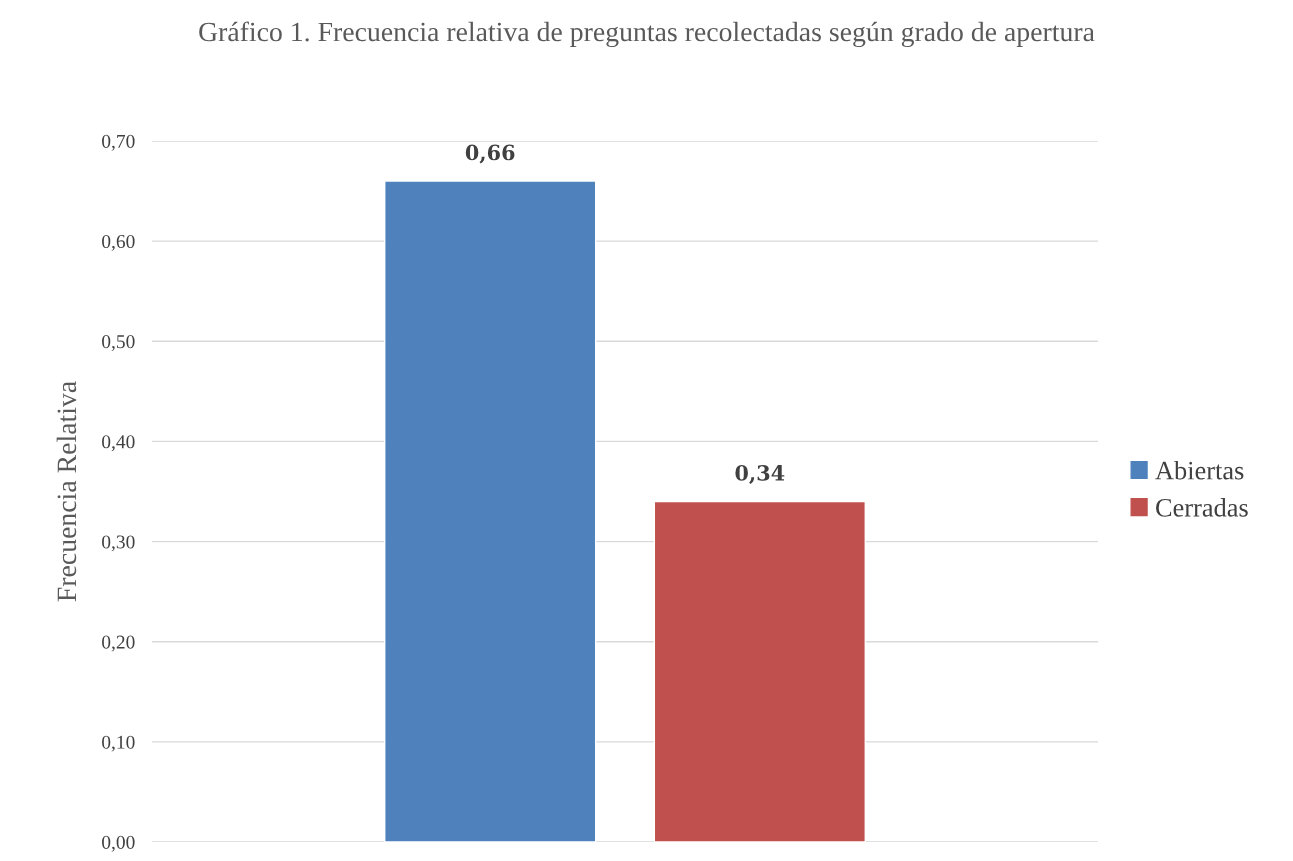  What do you see at coordinates (118, 443) in the screenshot?
I see `y-tick-label: 0,40` at bounding box center [118, 443].